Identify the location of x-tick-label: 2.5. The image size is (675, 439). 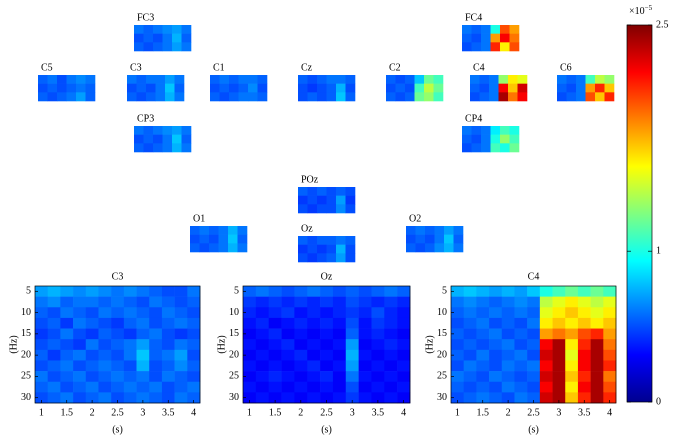
(117, 412).